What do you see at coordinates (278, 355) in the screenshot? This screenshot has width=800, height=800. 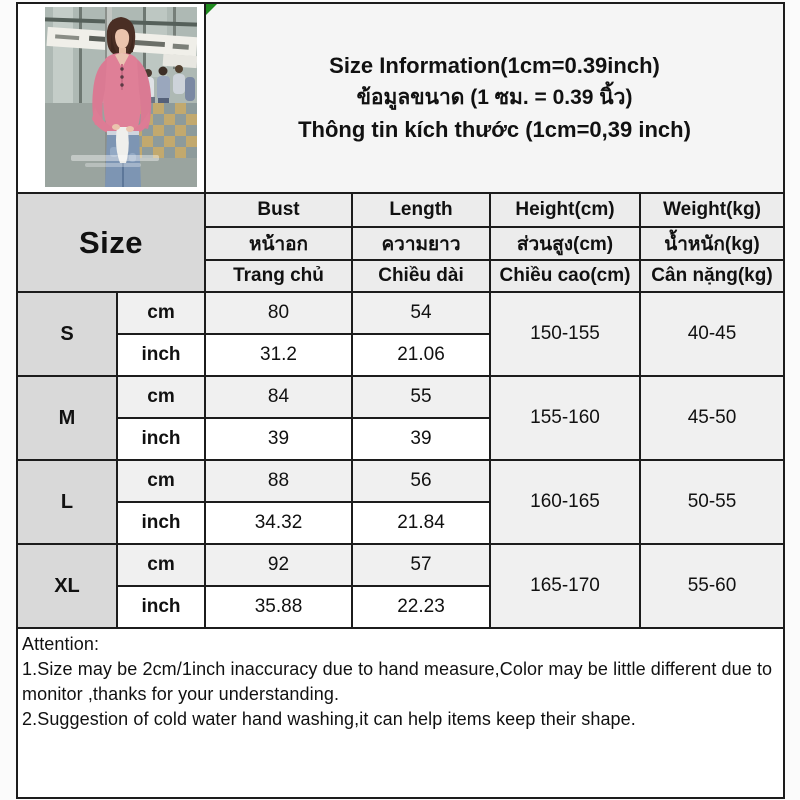 I see `value-s-bust-inch: 31.2` at bounding box center [278, 355].